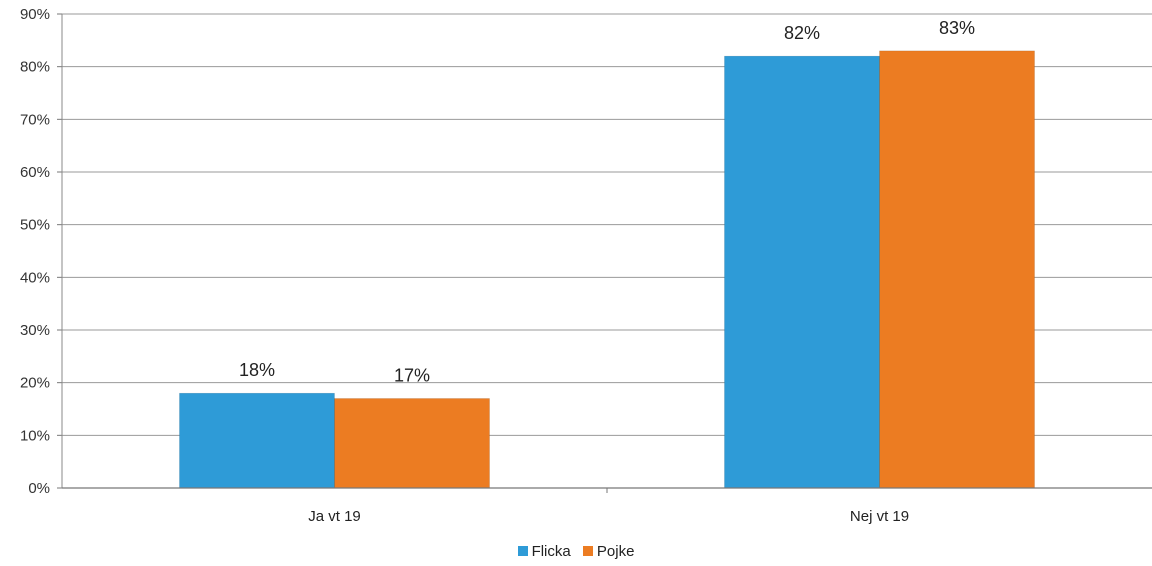 The width and height of the screenshot is (1152, 566). Describe the element at coordinates (35, 67) in the screenshot. I see `y-tick-label: 80%` at that location.